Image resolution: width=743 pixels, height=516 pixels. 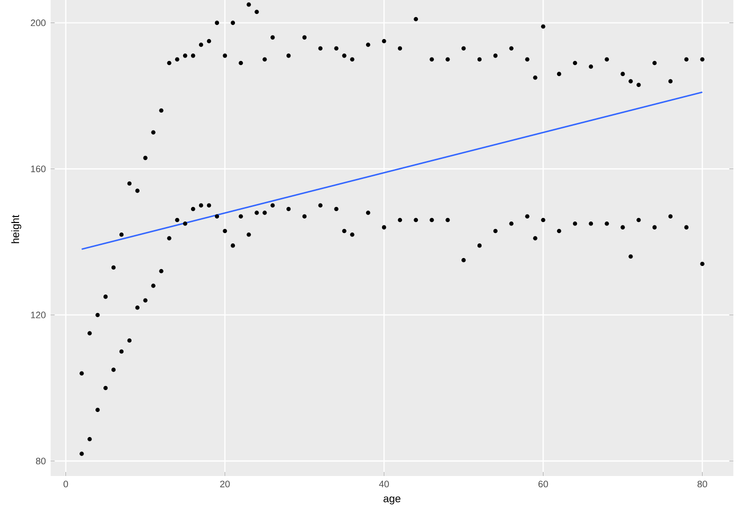 I want to click on y-tick-label: 160, so click(x=38, y=169).